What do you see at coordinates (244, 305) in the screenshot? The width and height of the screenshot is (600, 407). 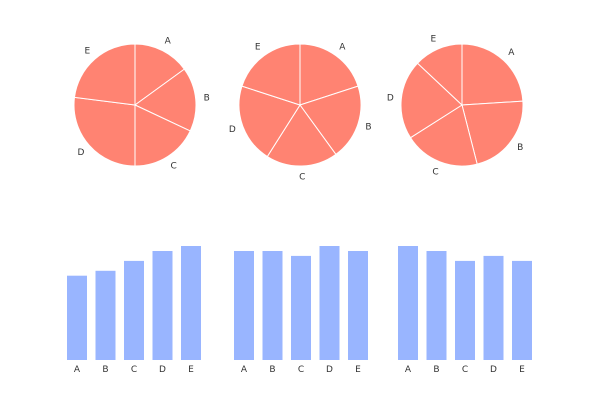 I see `bar-chart-2-bar-a` at bounding box center [244, 305].